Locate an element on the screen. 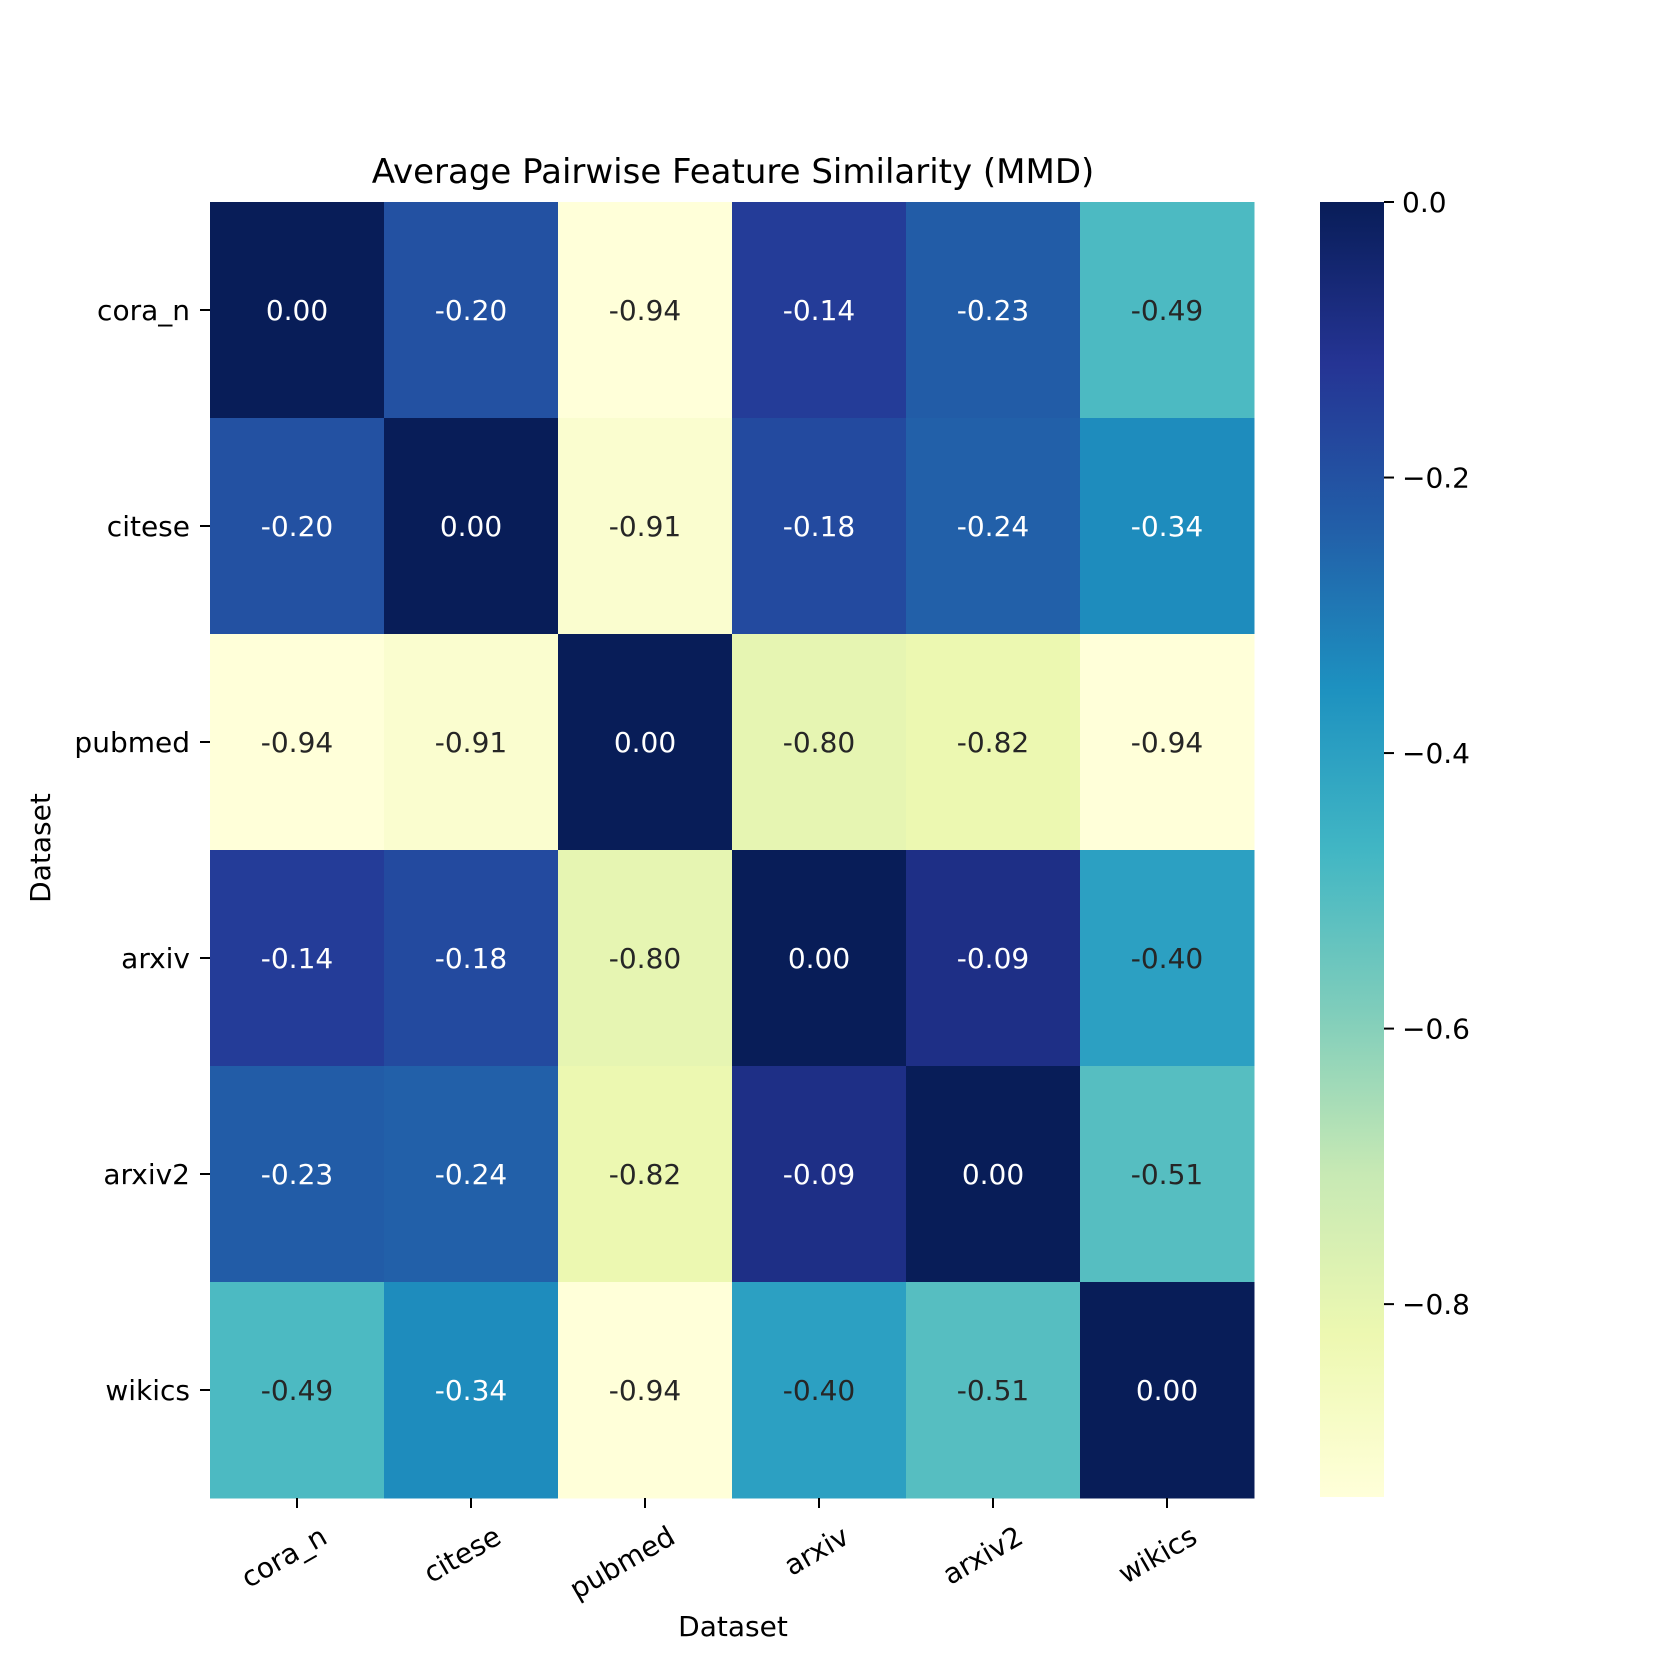  colorbar-tick-label: −0.6 is located at coordinates (1436, 1029).